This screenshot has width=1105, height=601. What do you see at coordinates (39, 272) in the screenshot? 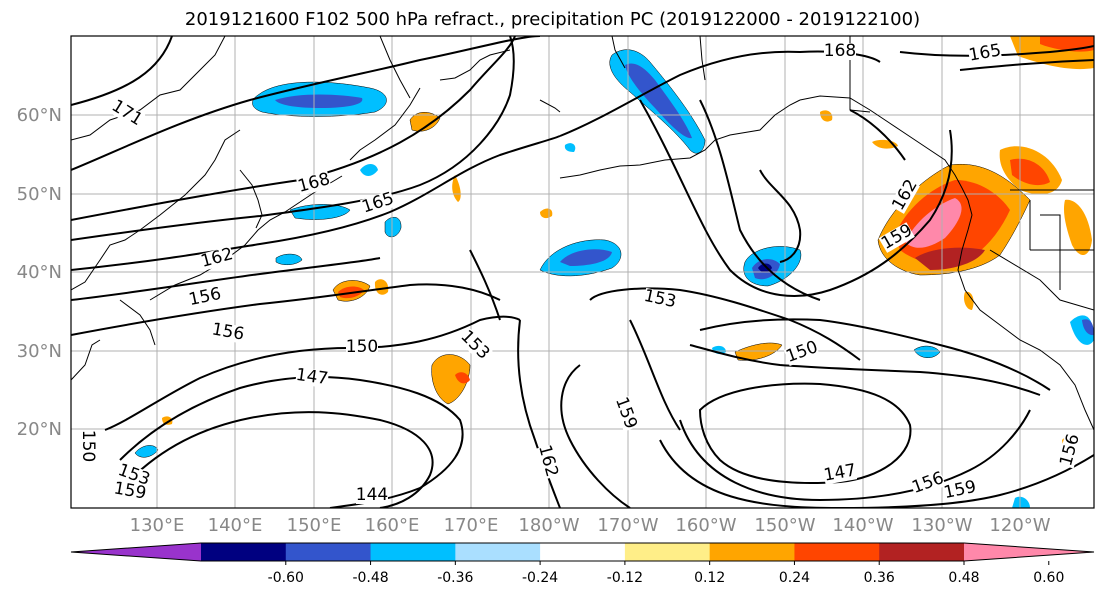
I see `lat-label: 40°N` at bounding box center [39, 272].